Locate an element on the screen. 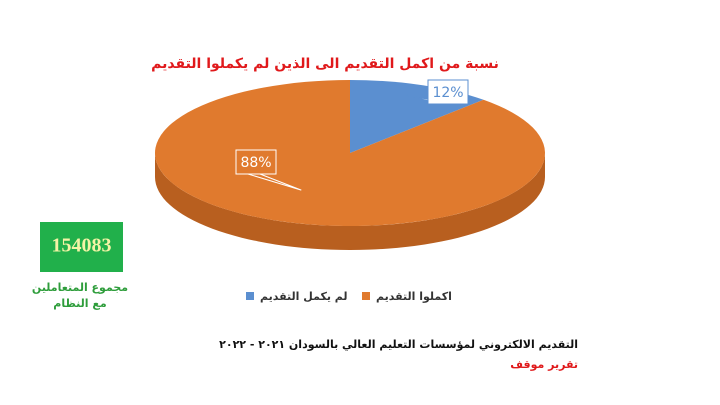 The height and width of the screenshot is (405, 720). legend-label: لم يكمل التقديم is located at coordinates (304, 296).